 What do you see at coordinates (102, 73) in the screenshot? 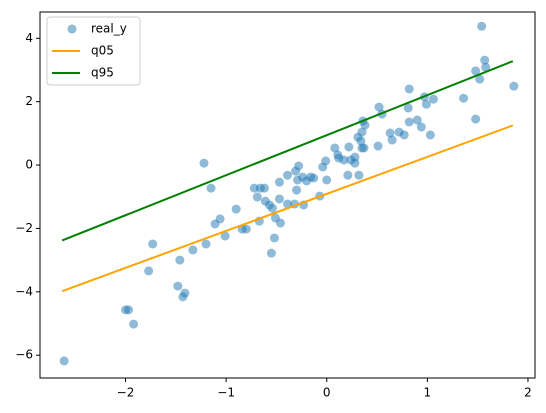
I see `legend-label: q95` at bounding box center [102, 73].